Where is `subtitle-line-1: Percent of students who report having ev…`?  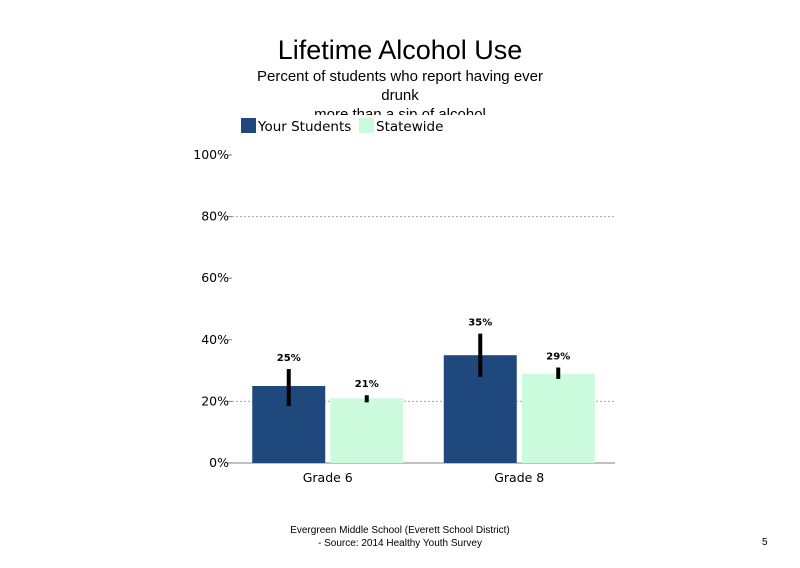
subtitle-line-1: Percent of students who report having ev… is located at coordinates (400, 76).